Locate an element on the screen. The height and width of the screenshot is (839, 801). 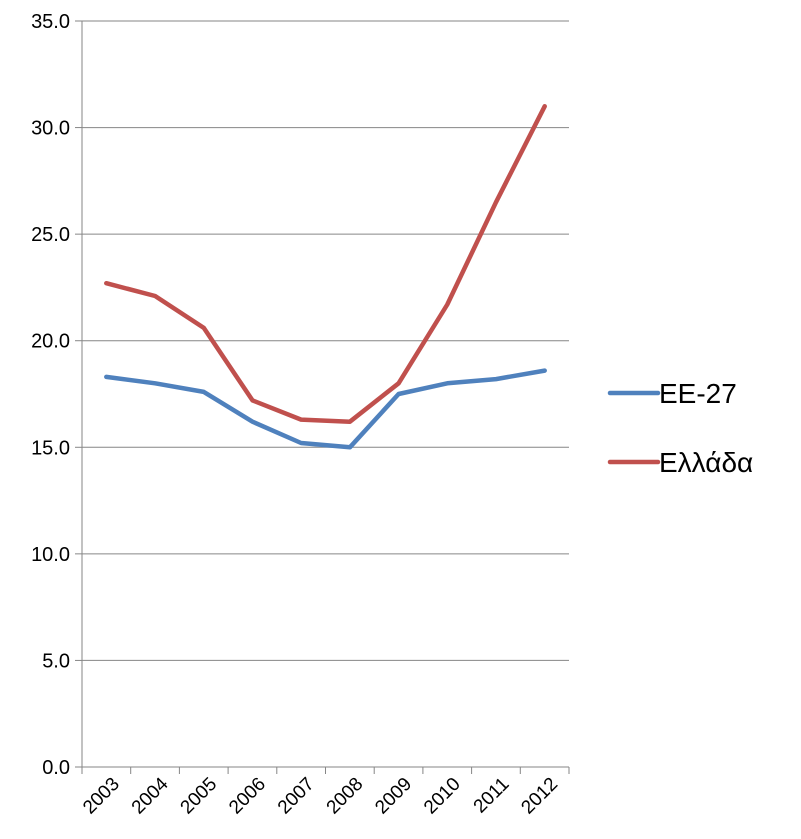
x-tick-label-2008: 2008 is located at coordinates (345, 796).